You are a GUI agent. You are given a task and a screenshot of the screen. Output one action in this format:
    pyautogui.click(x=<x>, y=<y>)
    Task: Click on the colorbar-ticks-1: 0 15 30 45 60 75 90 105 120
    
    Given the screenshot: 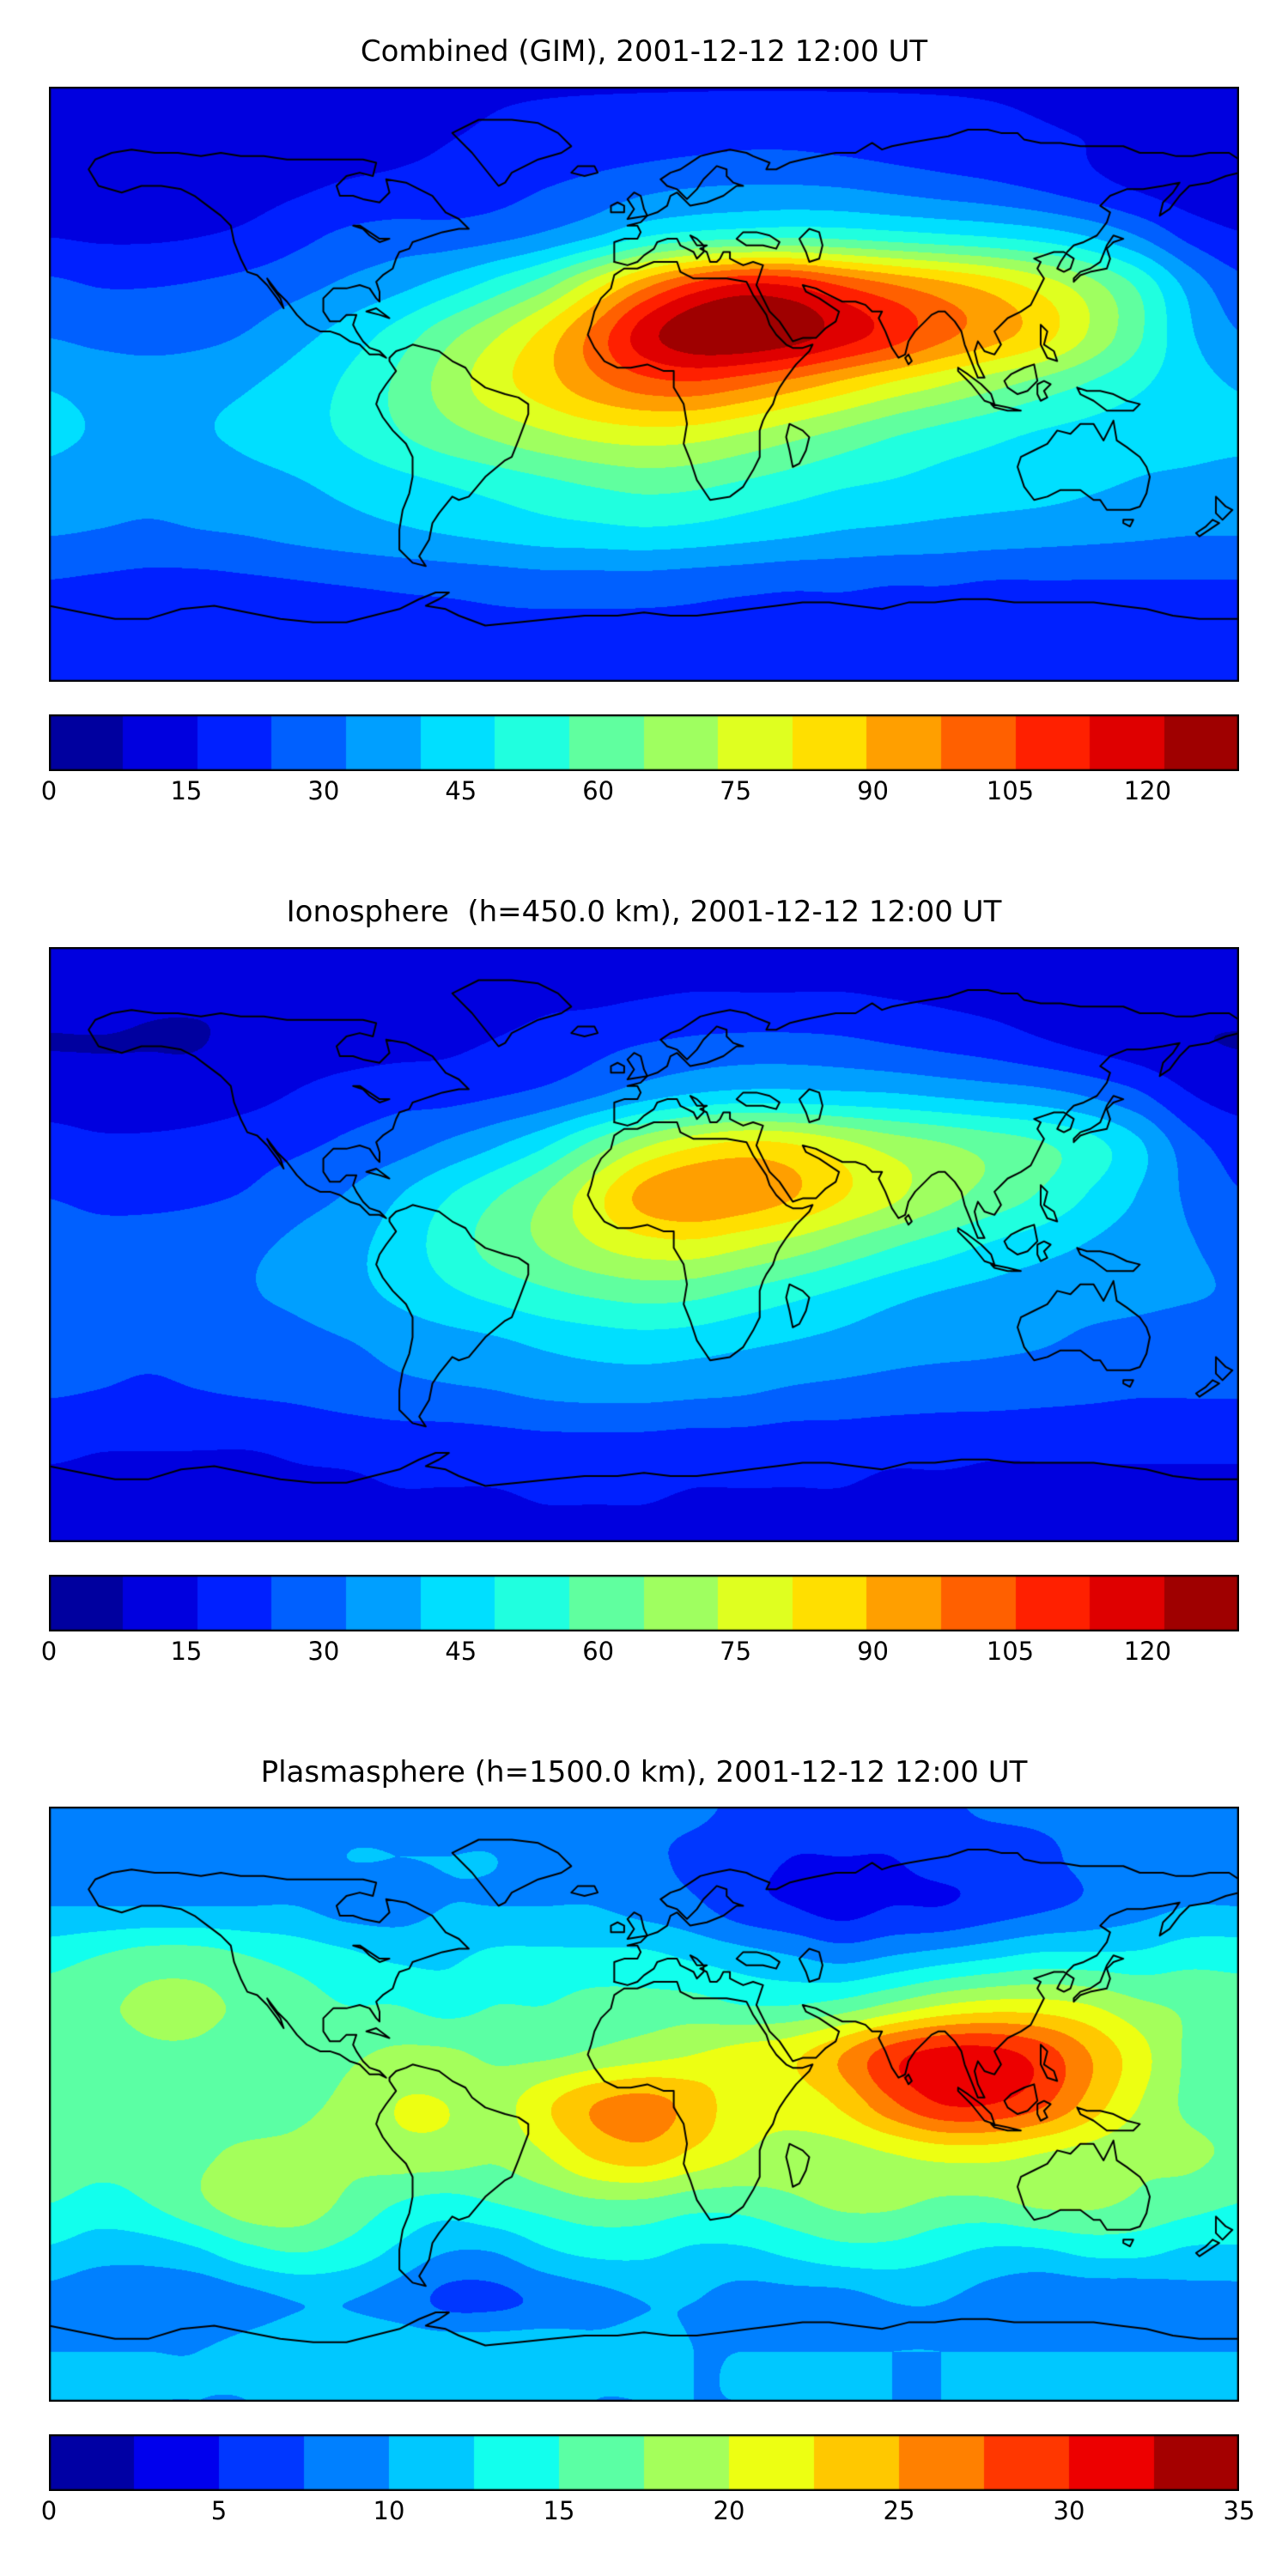 What is the action you would take?
    pyautogui.click(x=640, y=1654)
    